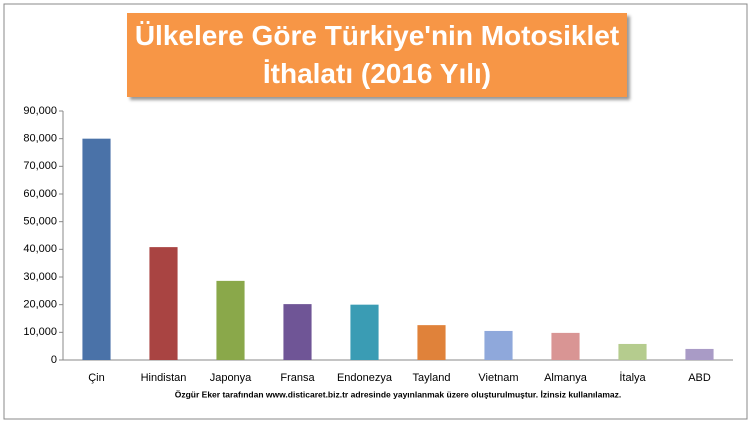 The height and width of the screenshot is (424, 752). I want to click on x-tick-label: Endonezya, so click(365, 378).